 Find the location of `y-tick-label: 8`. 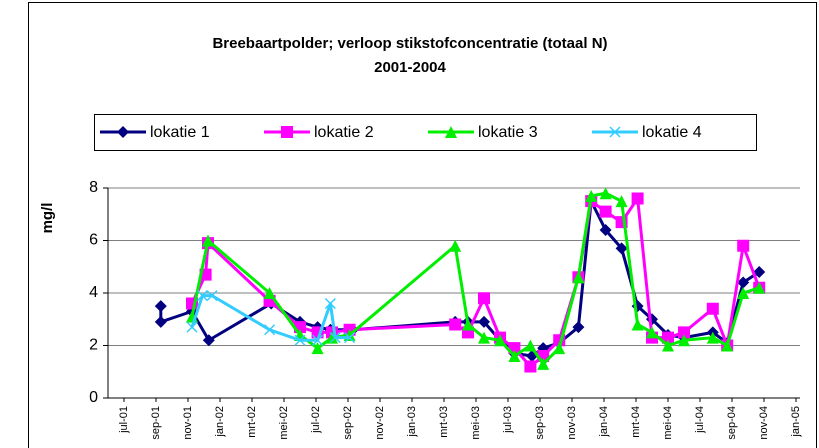

y-tick-label: 8 is located at coordinates (93, 187).